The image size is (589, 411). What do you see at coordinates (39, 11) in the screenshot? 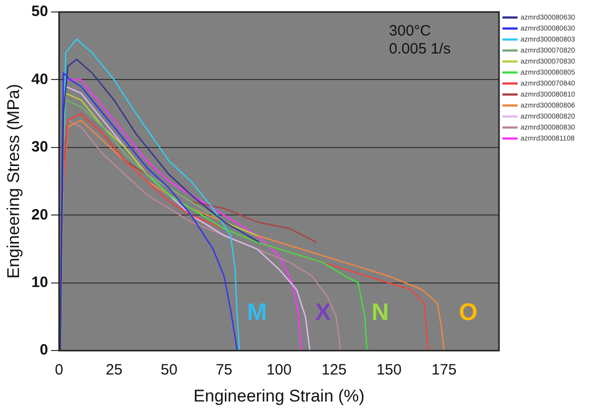
I see `y-tick-label: 50` at bounding box center [39, 11].